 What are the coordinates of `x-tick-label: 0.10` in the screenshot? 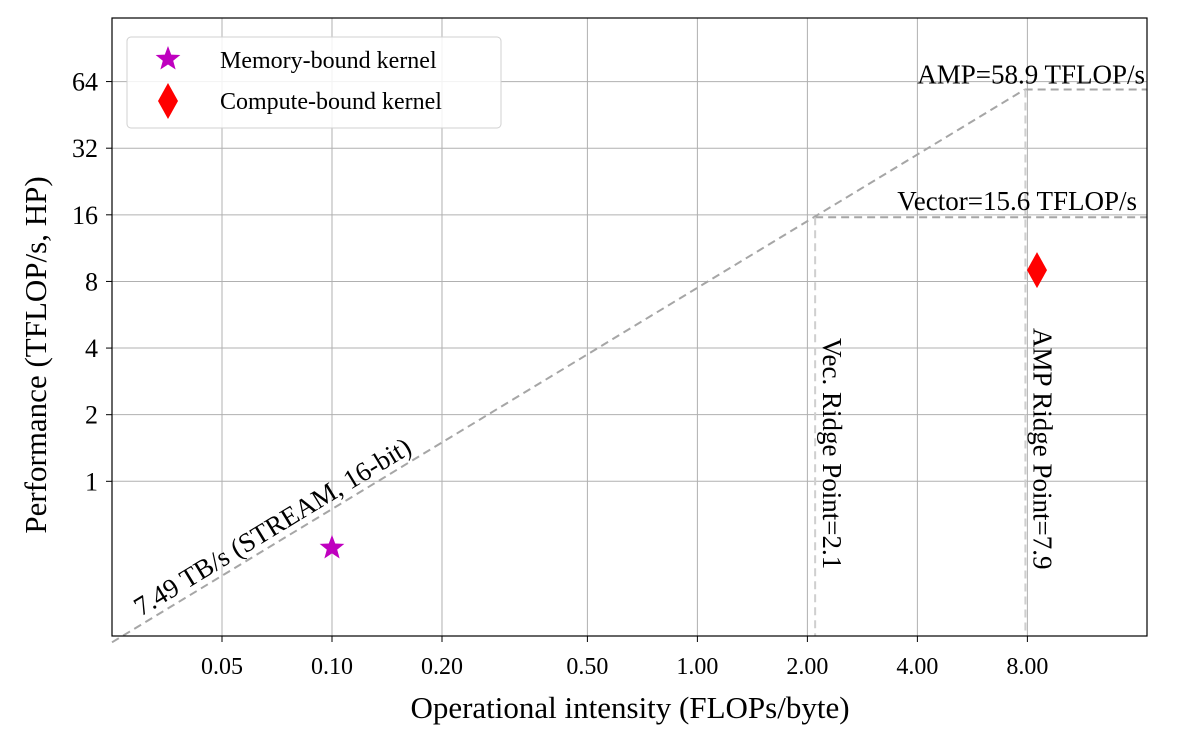 It's located at (332, 667).